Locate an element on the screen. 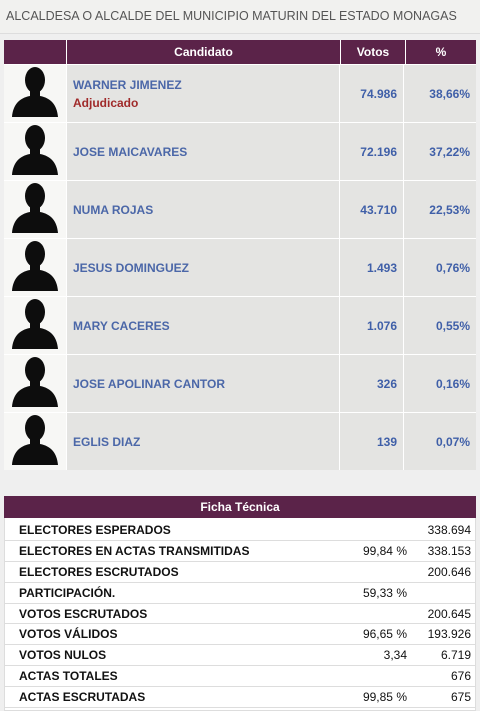 This screenshot has height=711, width=480. candidate-votes: 43.710 is located at coordinates (378, 209).